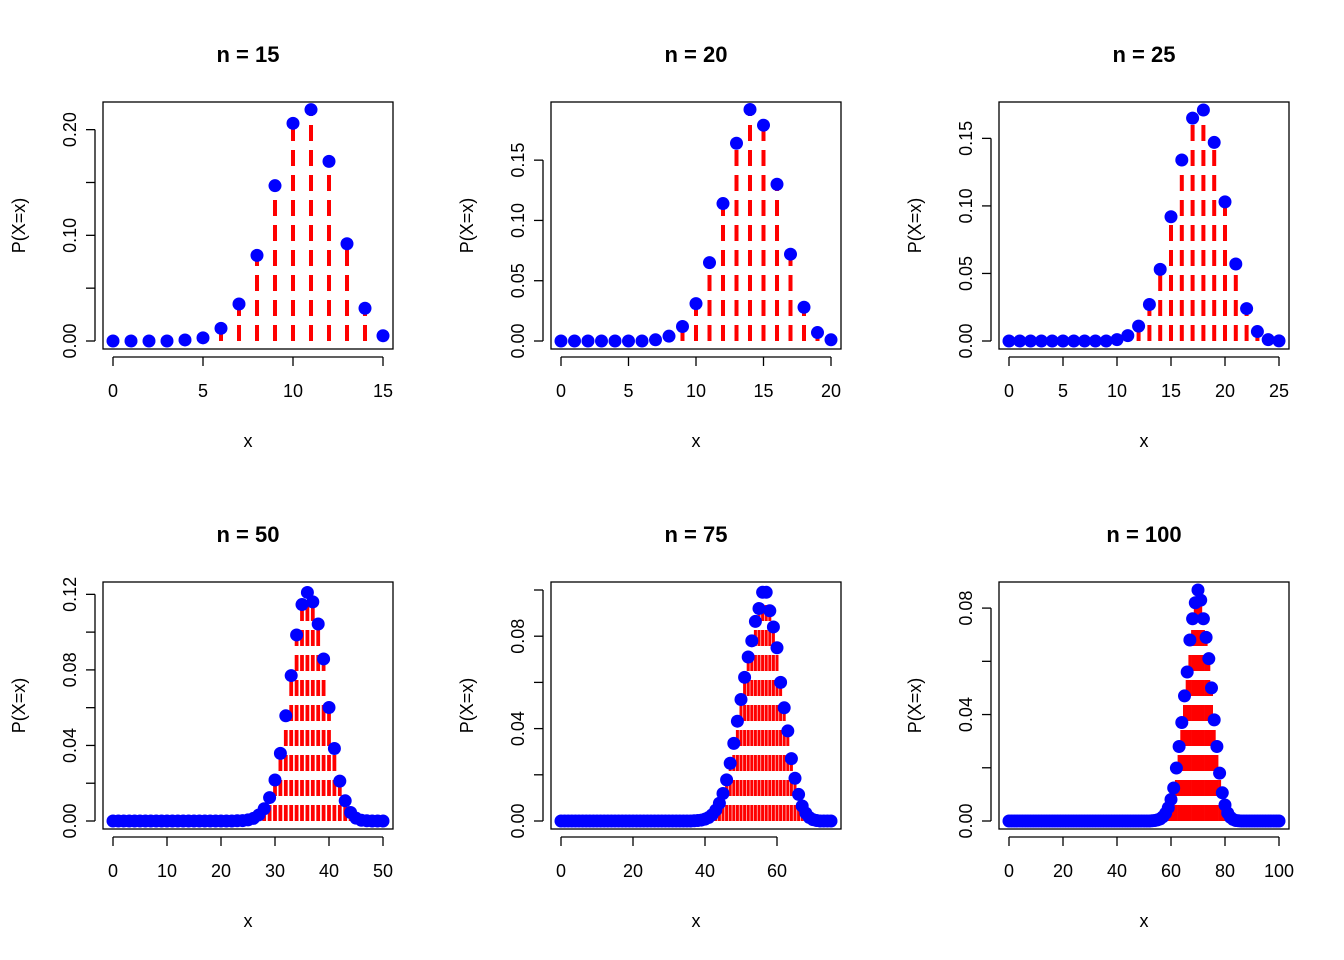 This screenshot has width=1344, height=960. What do you see at coordinates (1171, 871) in the screenshot?
I see `x-tick-label: 60` at bounding box center [1171, 871].